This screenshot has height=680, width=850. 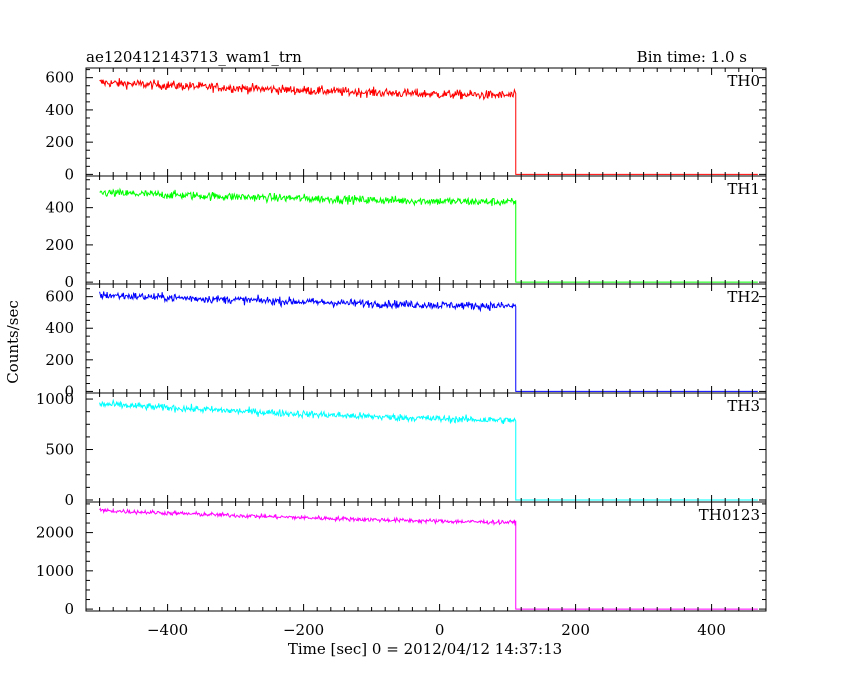 What do you see at coordinates (729, 515) in the screenshot?
I see `panel-label-th0123: TH0123` at bounding box center [729, 515].